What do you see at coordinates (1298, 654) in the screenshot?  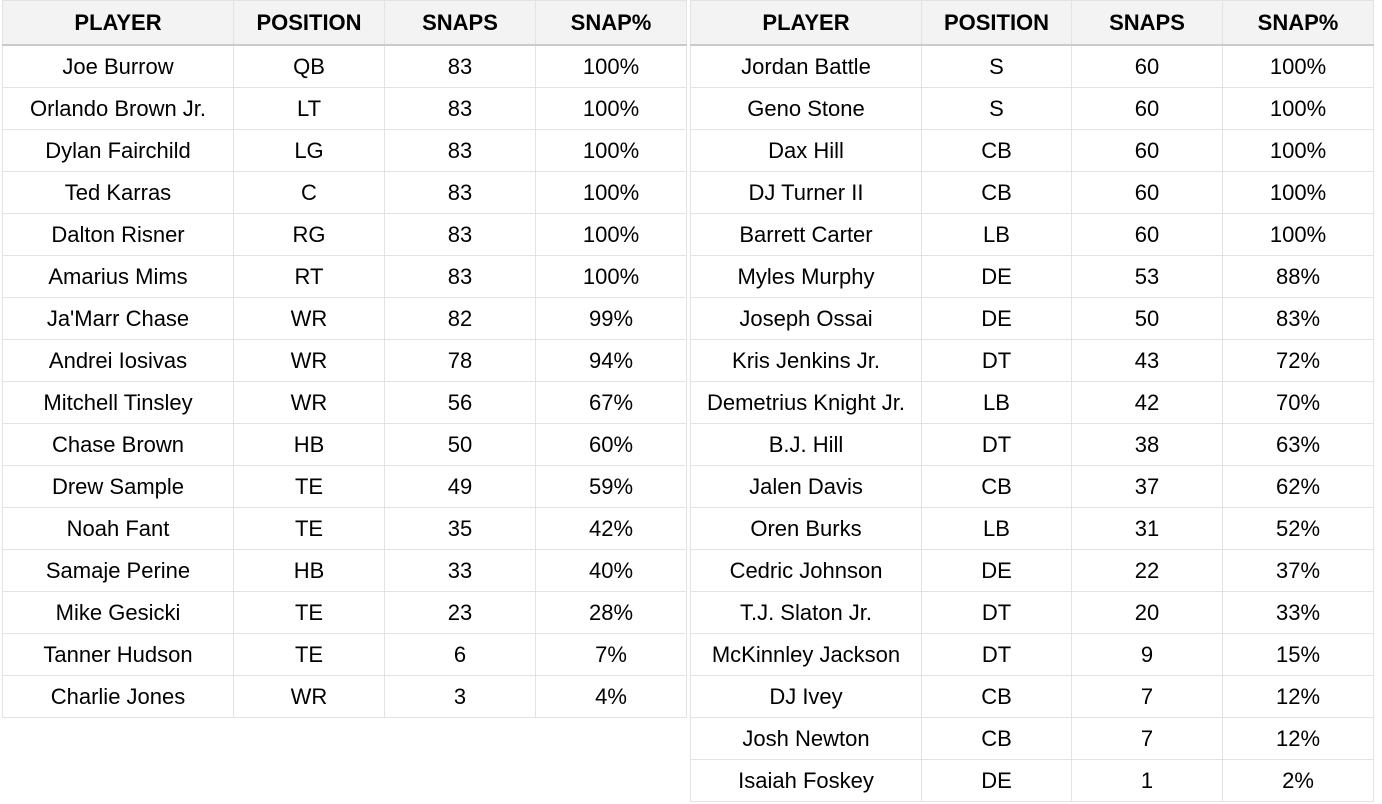 I see `snap-pct-cell: 15%` at bounding box center [1298, 654].